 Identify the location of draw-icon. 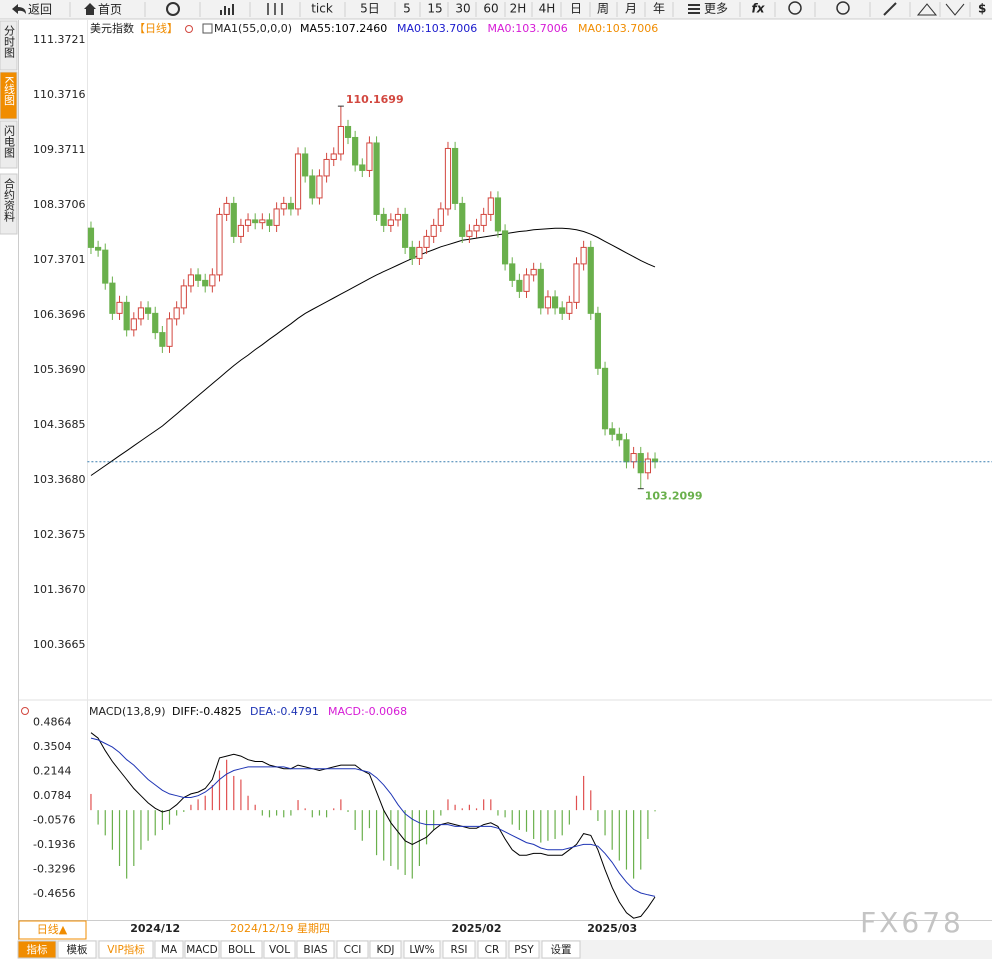
(890, 9).